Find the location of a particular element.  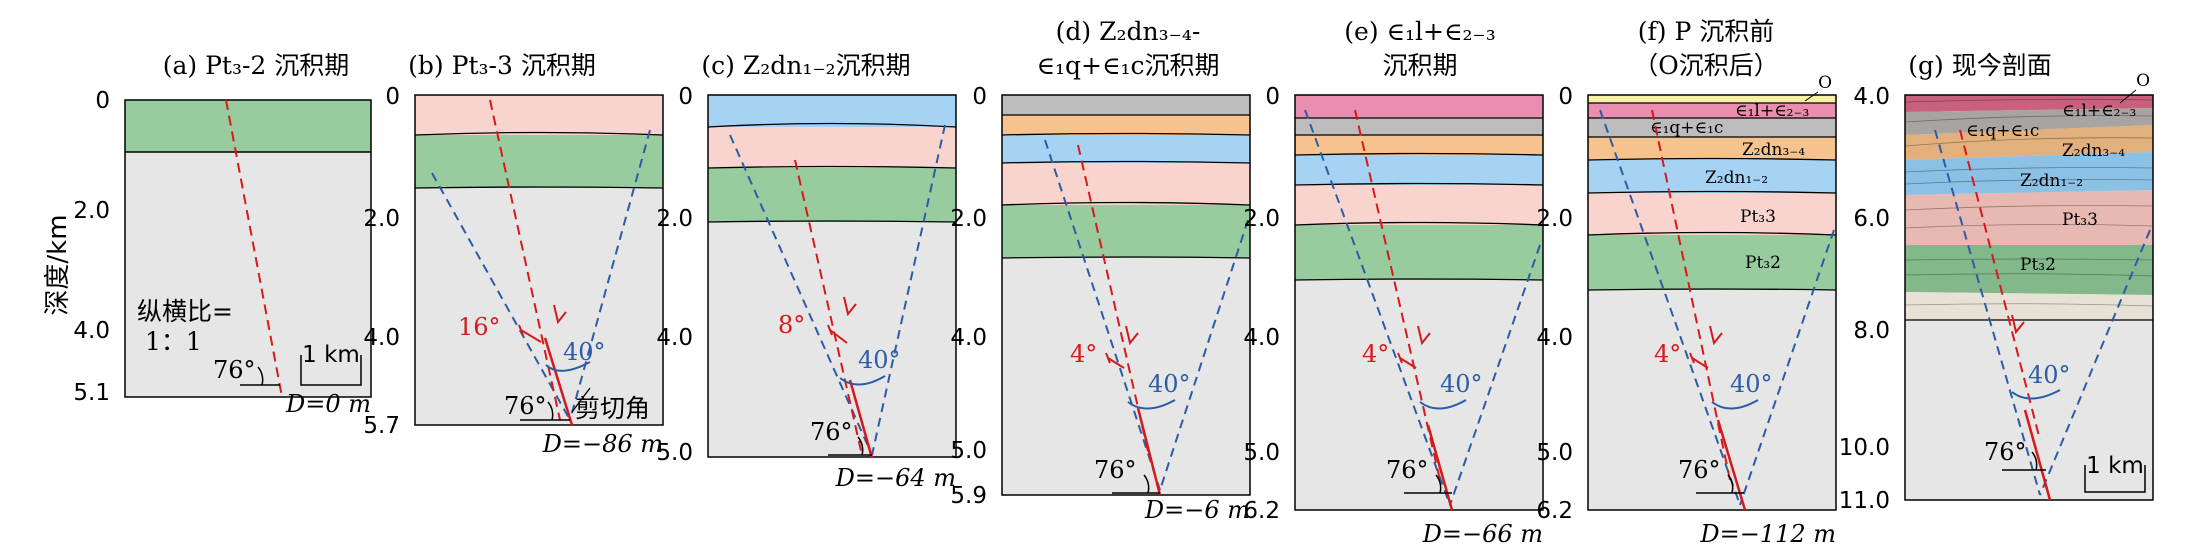

panel-g-seismic-texture is located at coordinates (2029, 202).